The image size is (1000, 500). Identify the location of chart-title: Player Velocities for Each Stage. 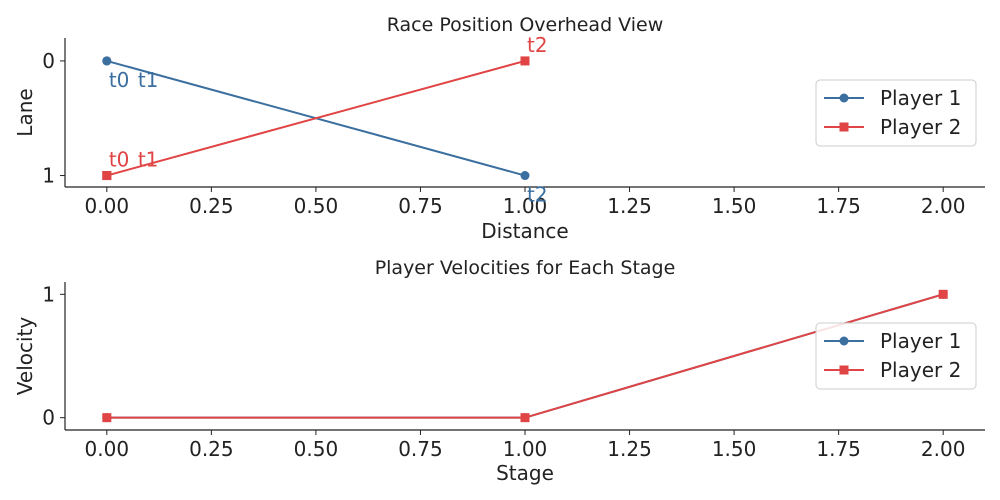
(525, 268).